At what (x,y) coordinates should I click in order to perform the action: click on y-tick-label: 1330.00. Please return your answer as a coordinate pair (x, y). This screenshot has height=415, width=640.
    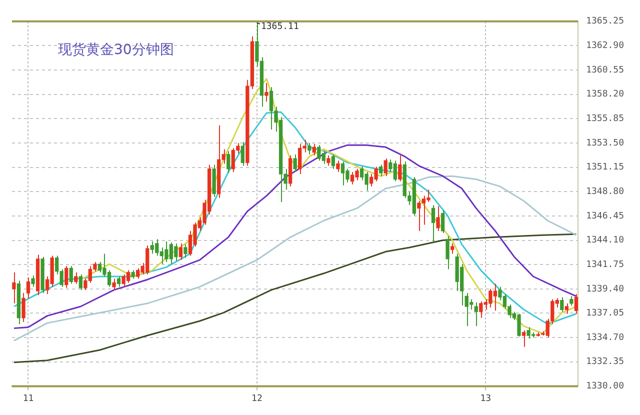
    Looking at the image, I should click on (605, 387).